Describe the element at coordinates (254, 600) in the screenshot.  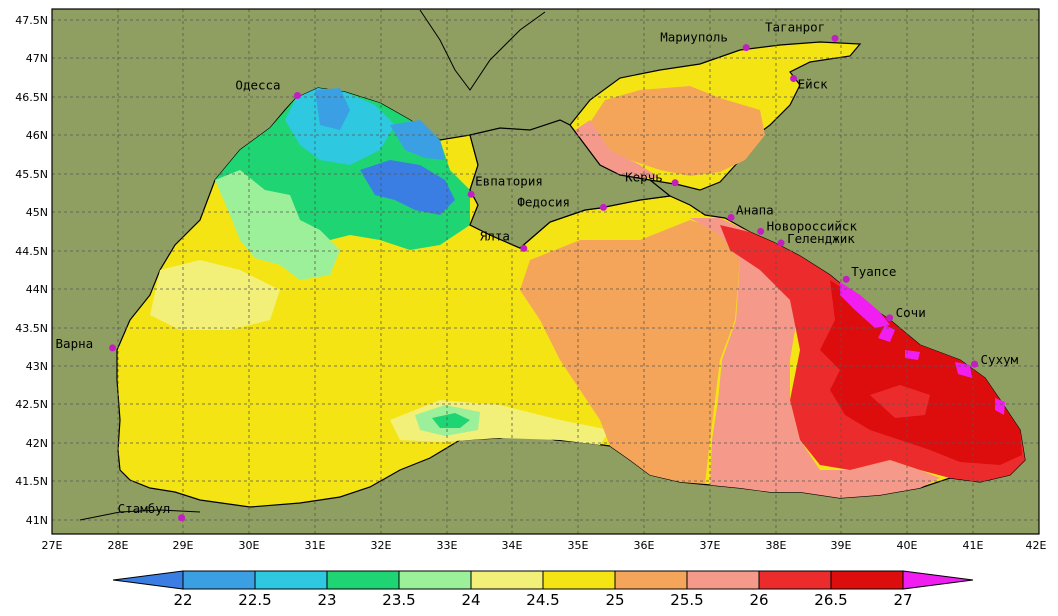
I see `colorbar-label: 22.5` at that location.